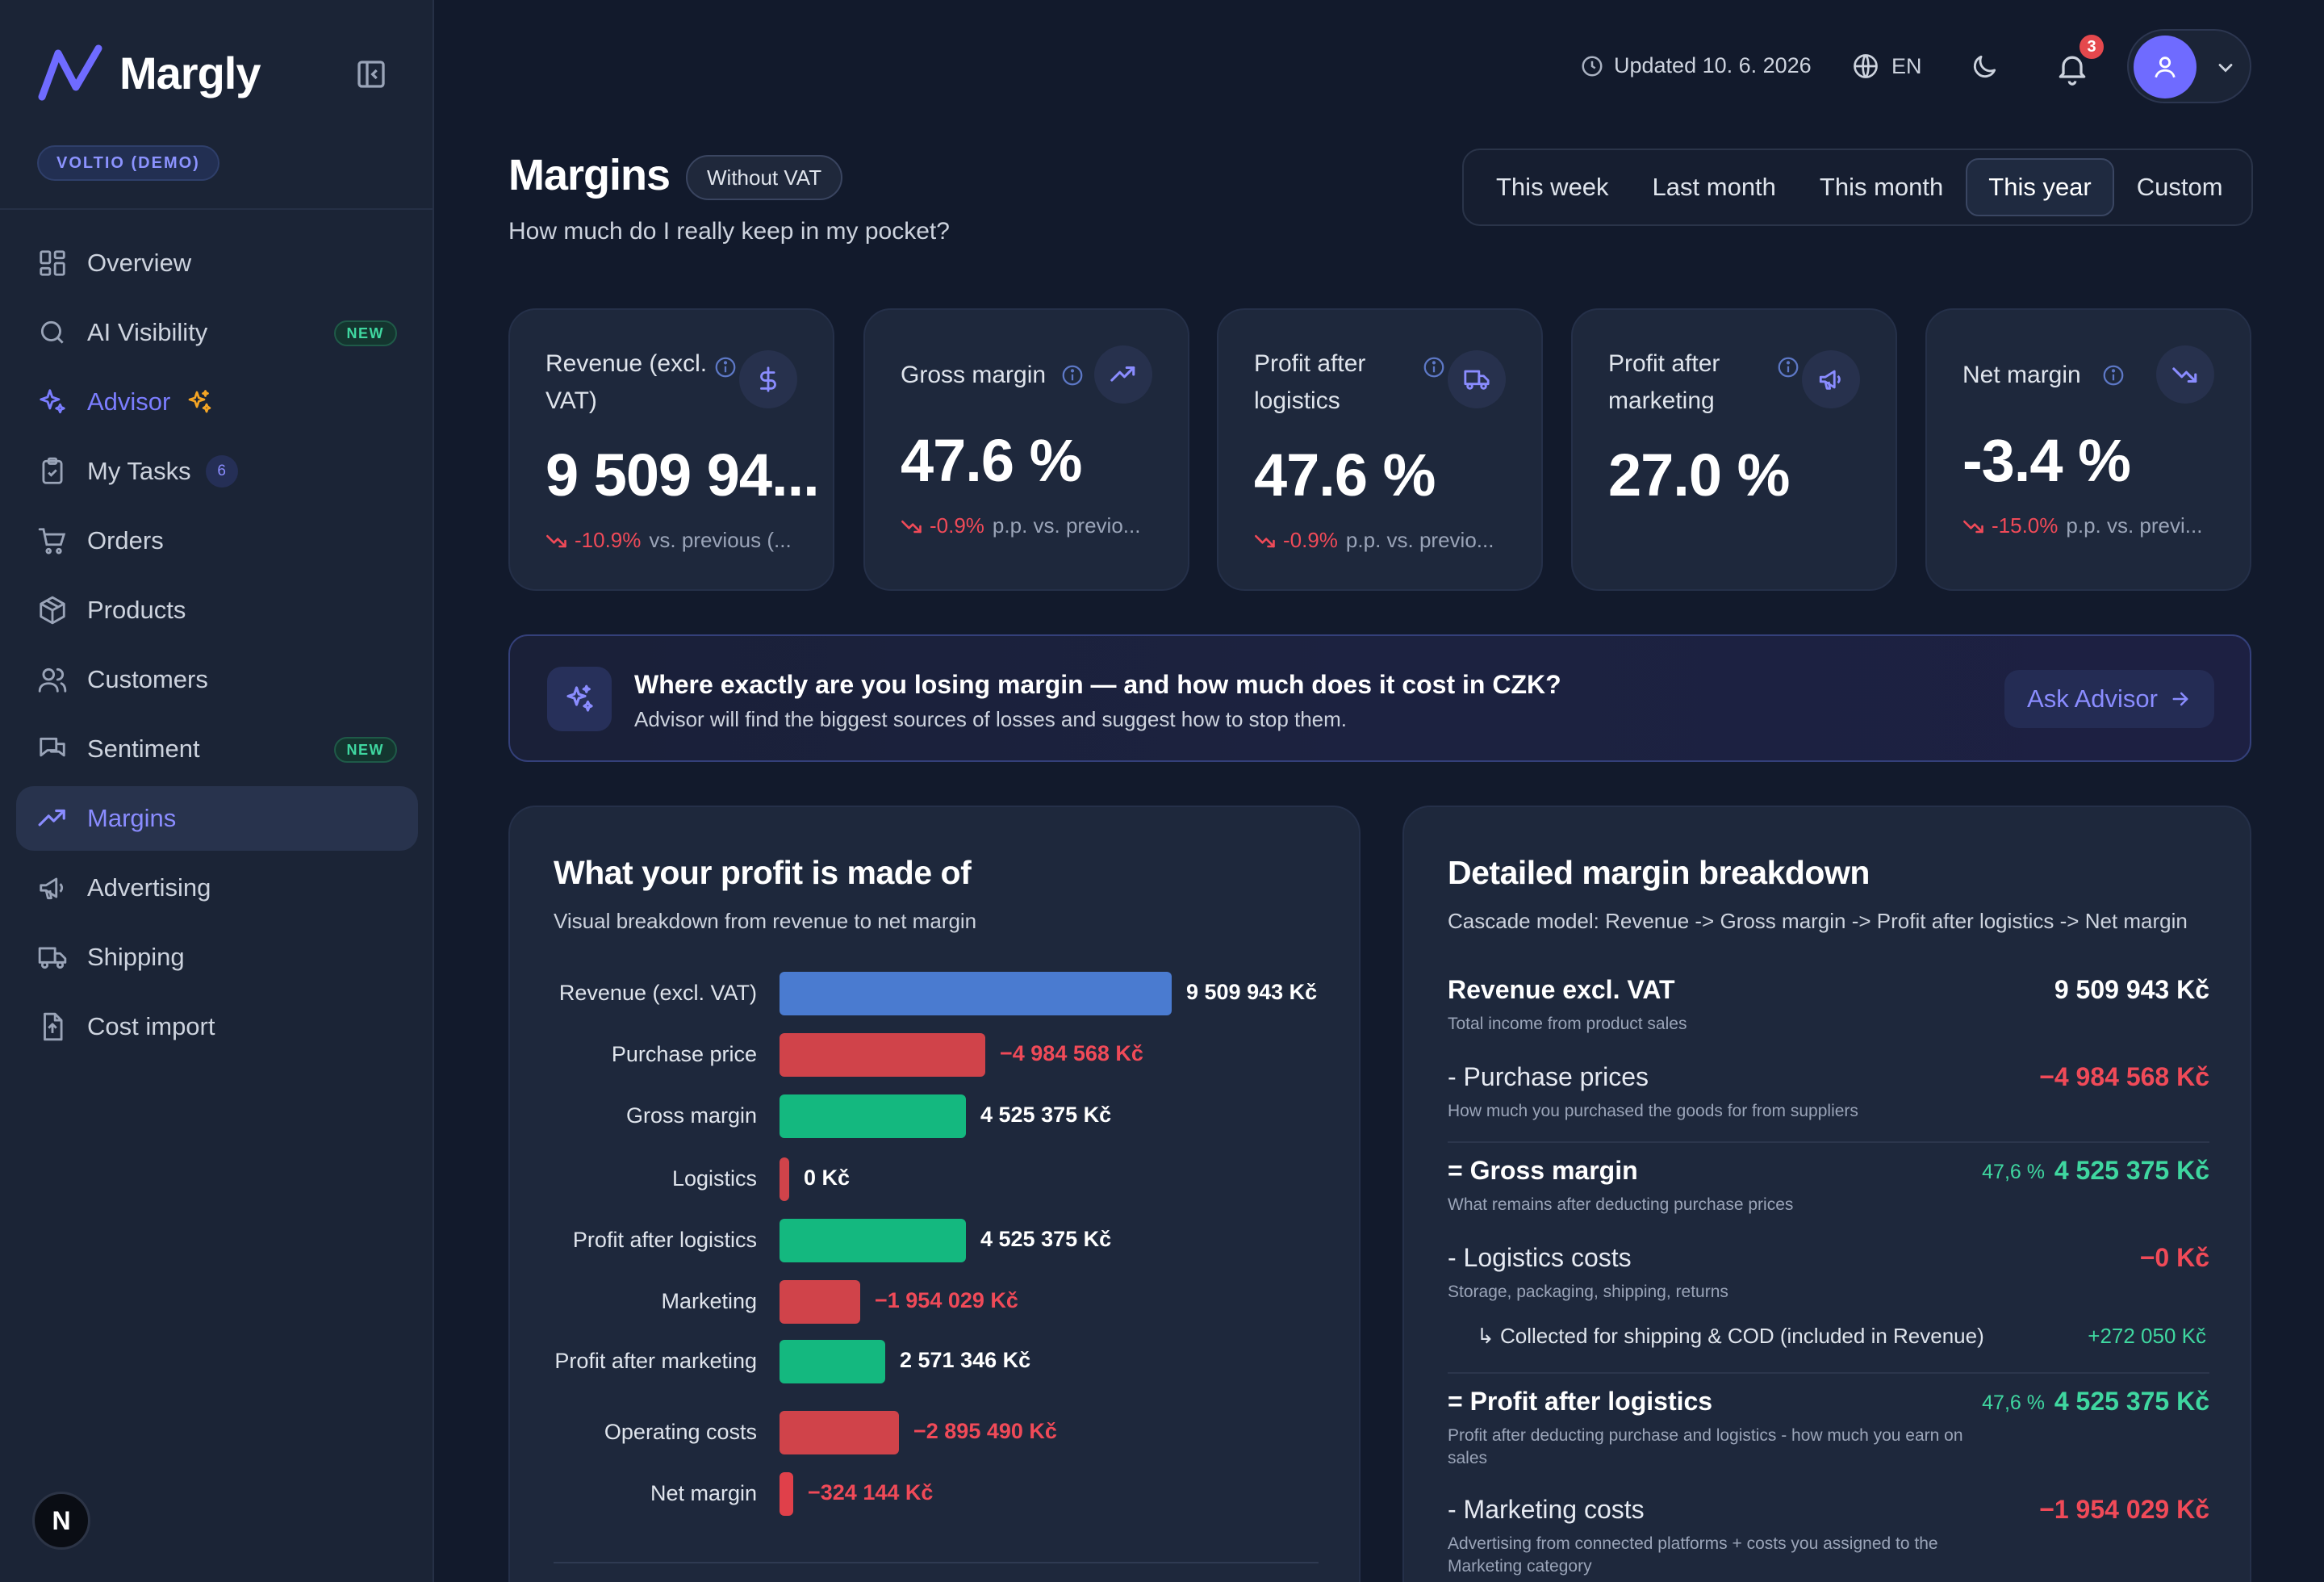 Image resolution: width=2324 pixels, height=1582 pixels. What do you see at coordinates (691, 1115) in the screenshot?
I see `chart-category-label: Gross margin` at bounding box center [691, 1115].